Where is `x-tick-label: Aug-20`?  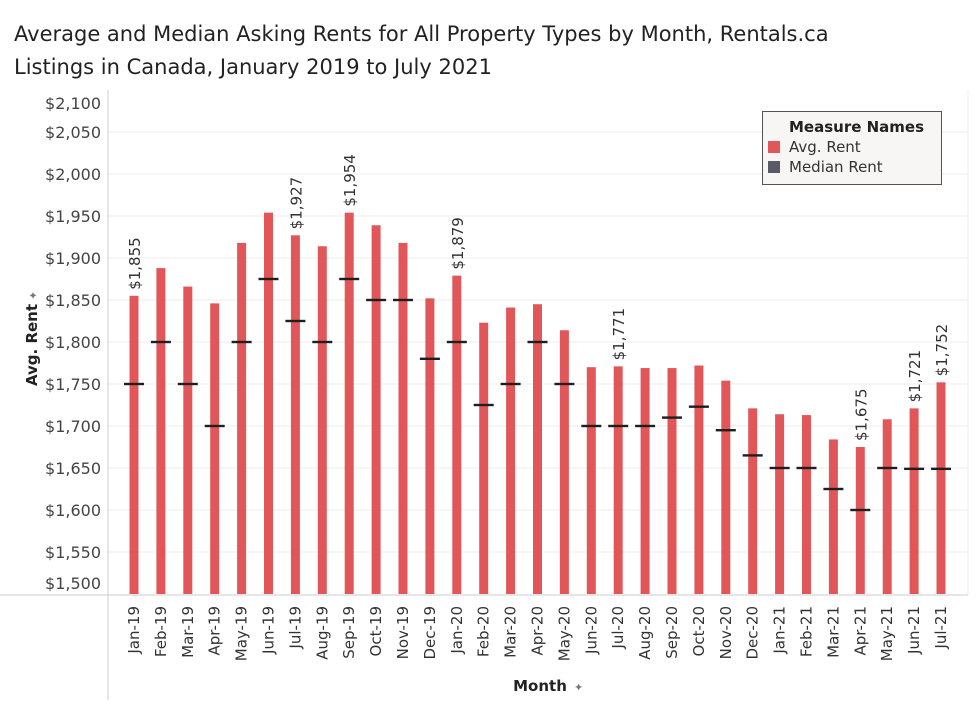
x-tick-label: Aug-20 is located at coordinates (645, 633).